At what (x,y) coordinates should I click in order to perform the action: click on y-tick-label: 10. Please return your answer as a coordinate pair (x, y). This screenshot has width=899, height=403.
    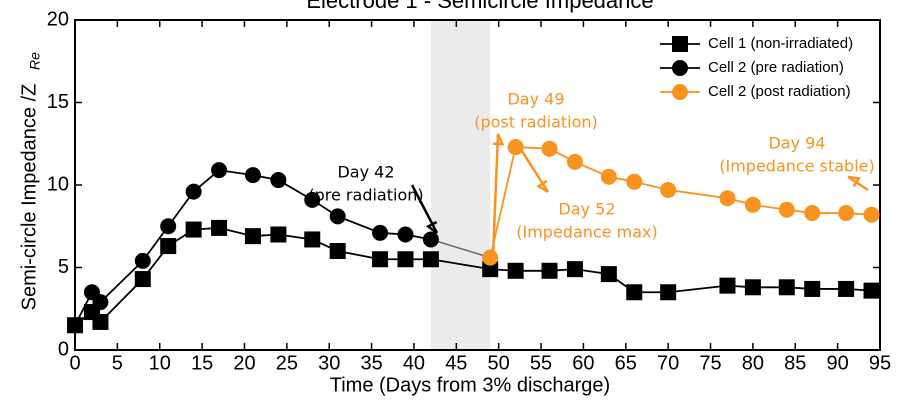
    Looking at the image, I should click on (58, 184).